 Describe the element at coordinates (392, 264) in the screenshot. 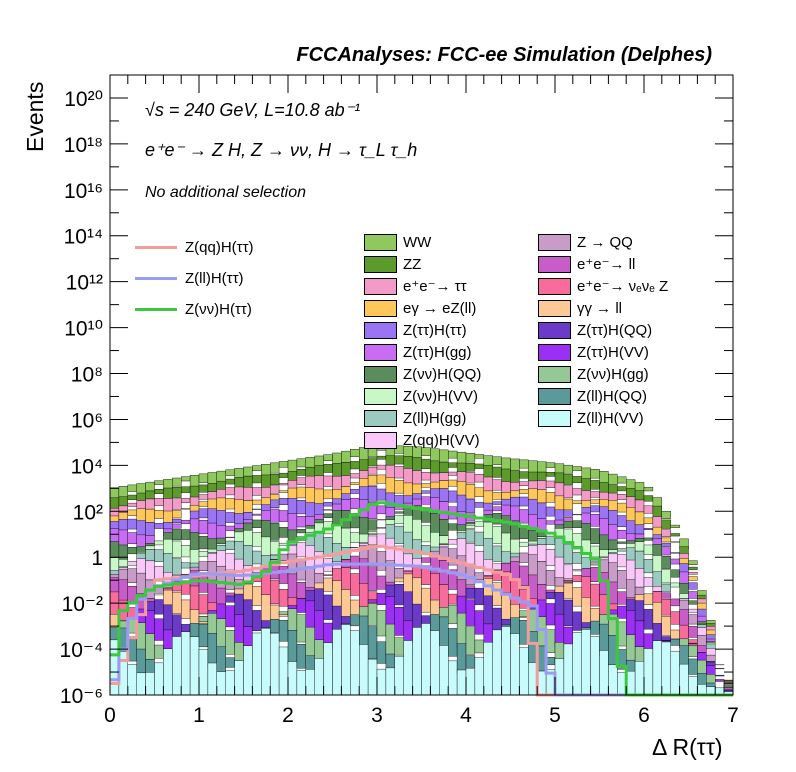

I see `background-legend-item: ZZ` at that location.